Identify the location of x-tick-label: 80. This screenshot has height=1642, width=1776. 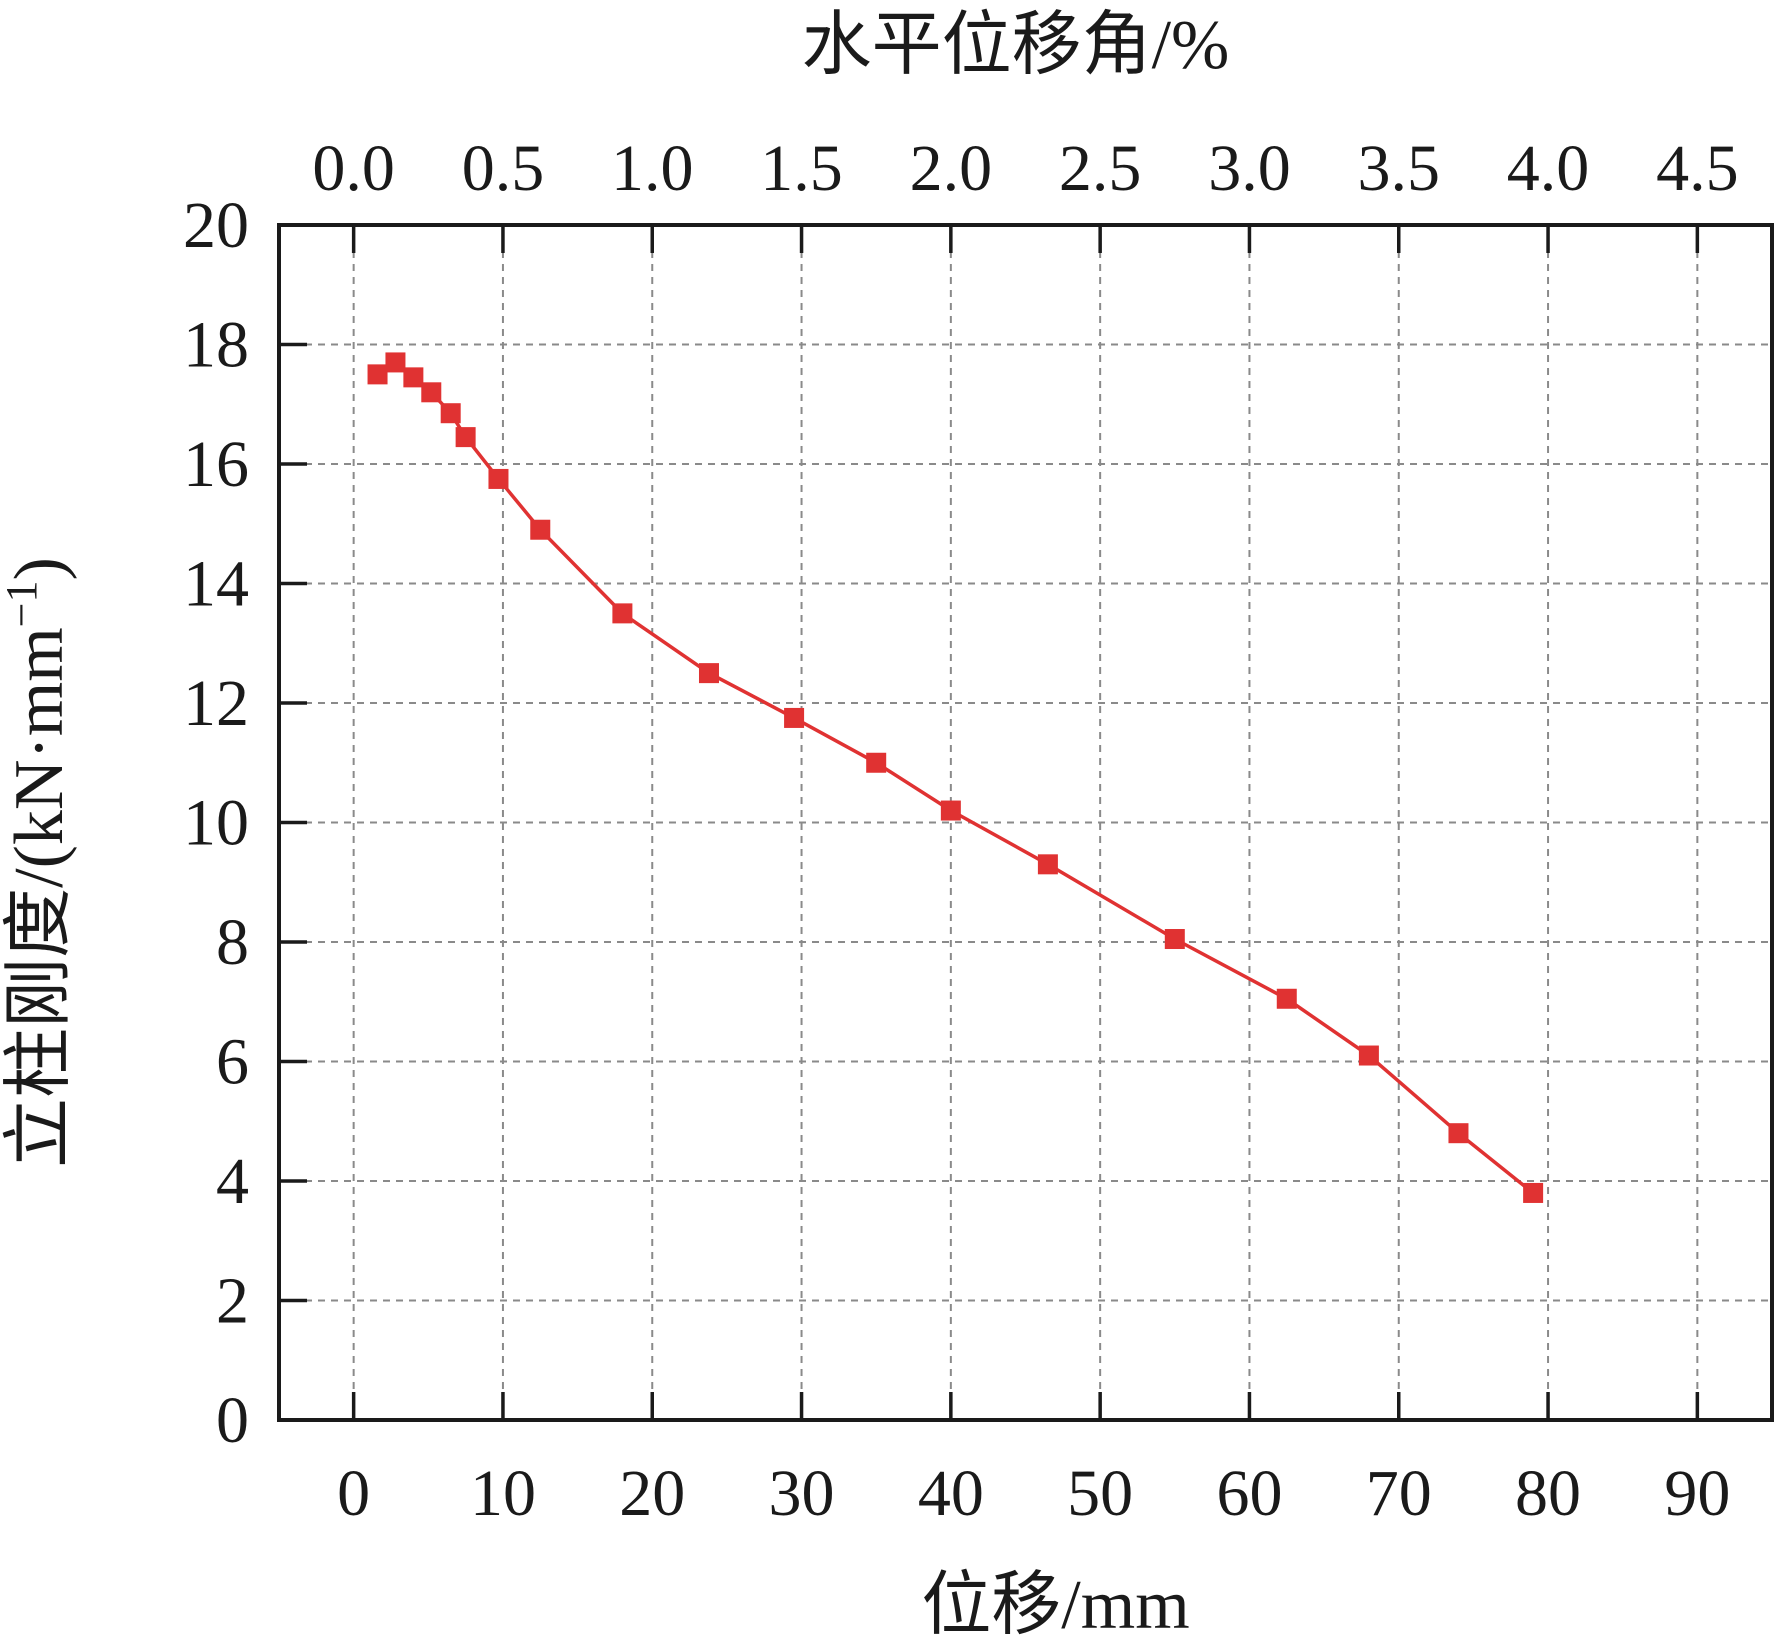
(1548, 1493).